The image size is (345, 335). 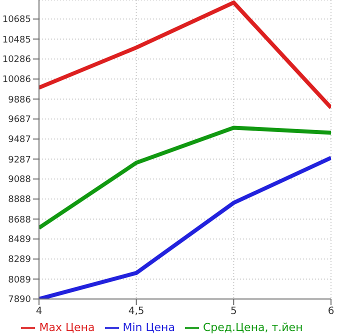 I want to click on y-tick-label: 8289, so click(x=20, y=260).